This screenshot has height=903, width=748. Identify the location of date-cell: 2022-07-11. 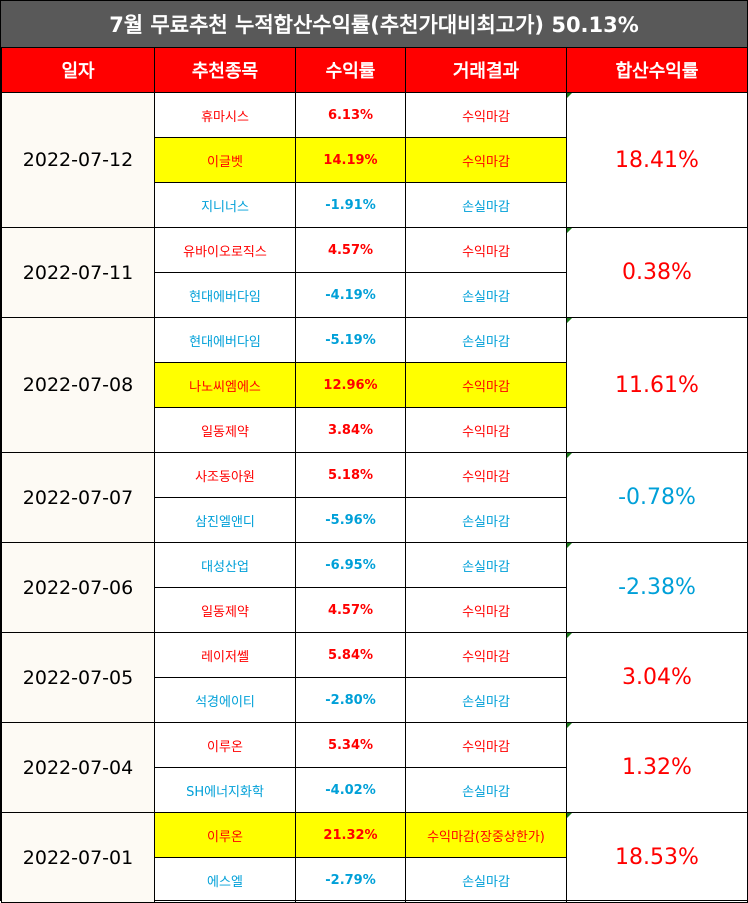
(78, 272).